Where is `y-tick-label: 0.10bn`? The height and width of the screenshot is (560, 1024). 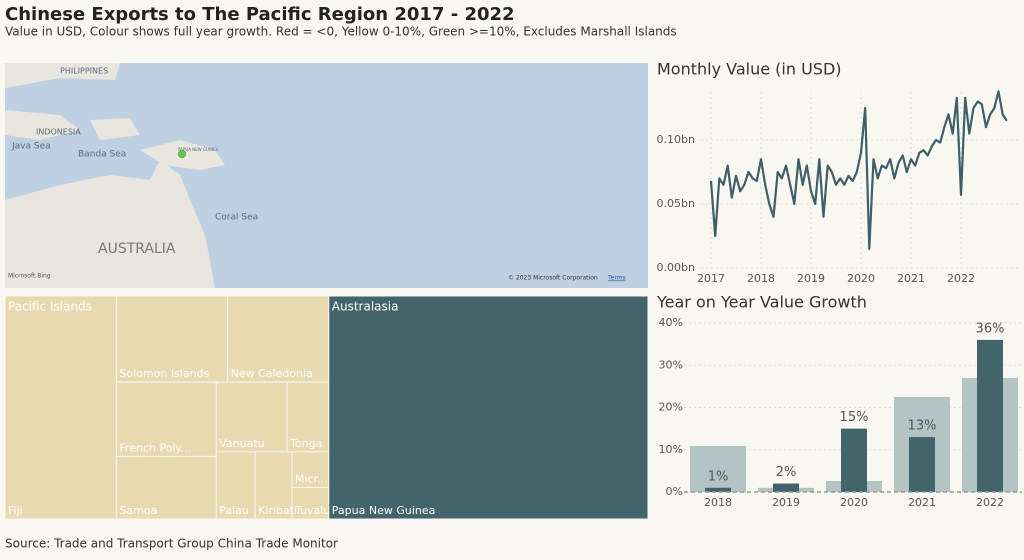 y-tick-label: 0.10bn is located at coordinates (676, 139).